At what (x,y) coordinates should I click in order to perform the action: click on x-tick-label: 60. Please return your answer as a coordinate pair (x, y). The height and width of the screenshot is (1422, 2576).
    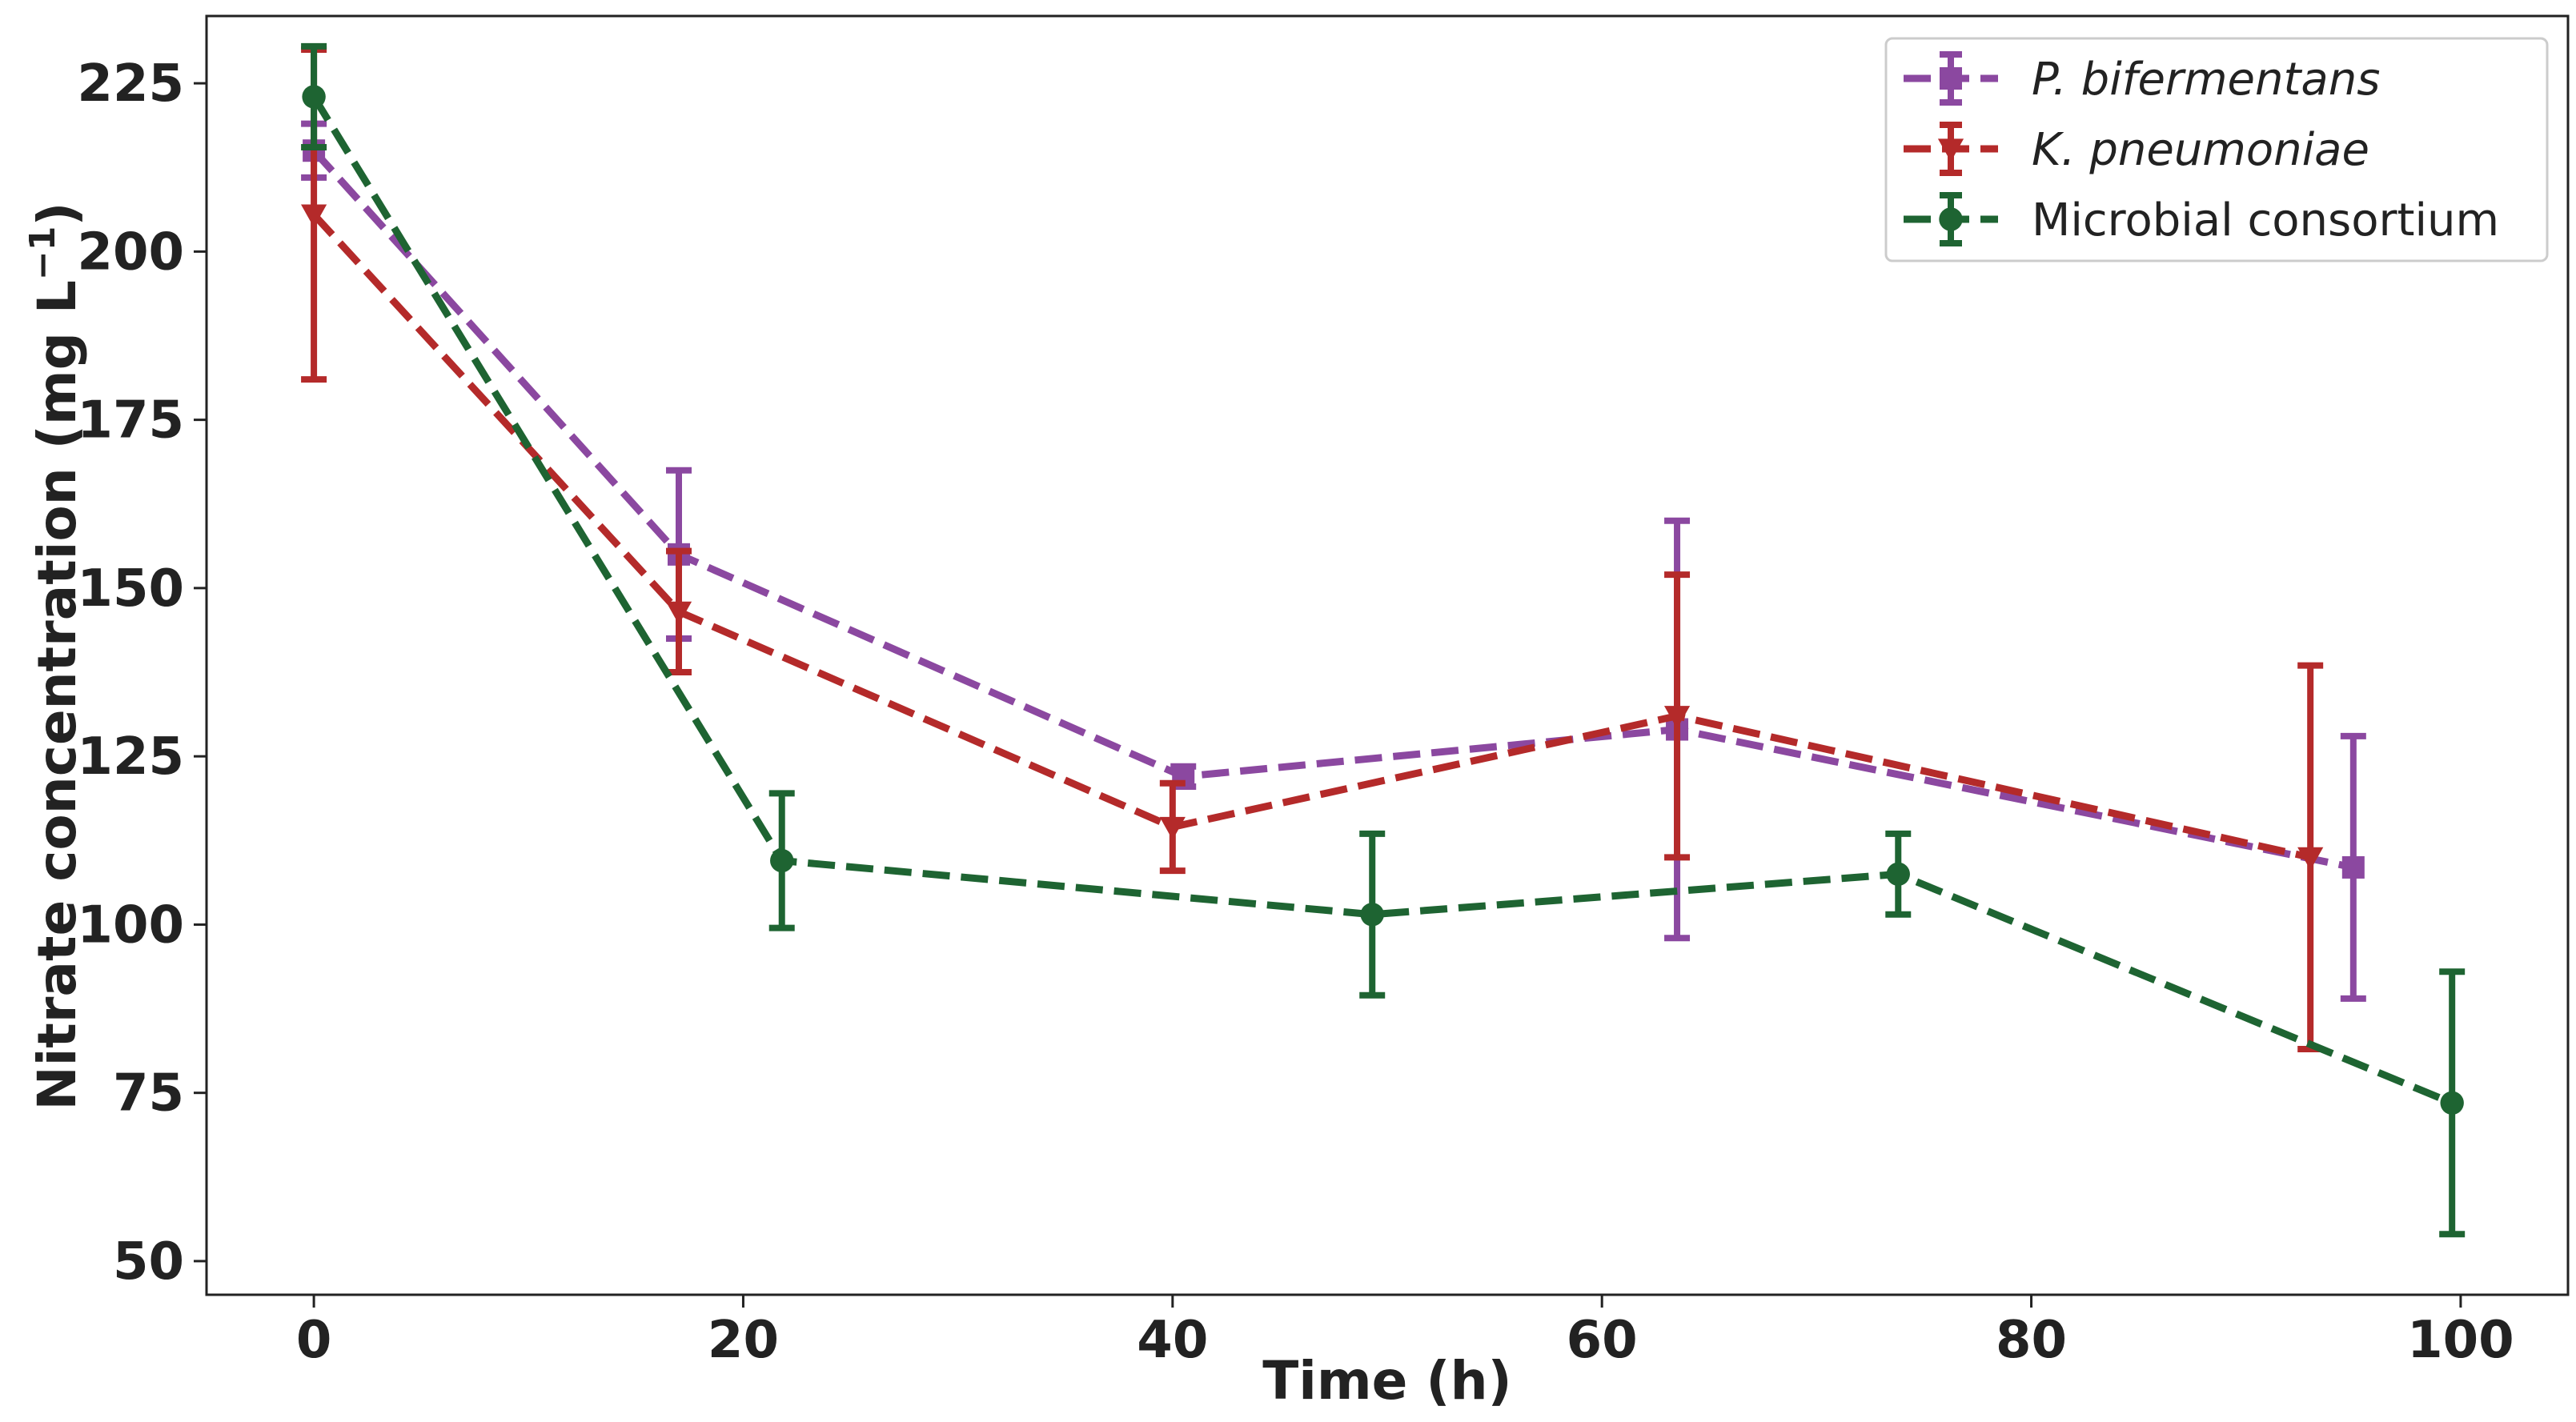
    Looking at the image, I should click on (1602, 1340).